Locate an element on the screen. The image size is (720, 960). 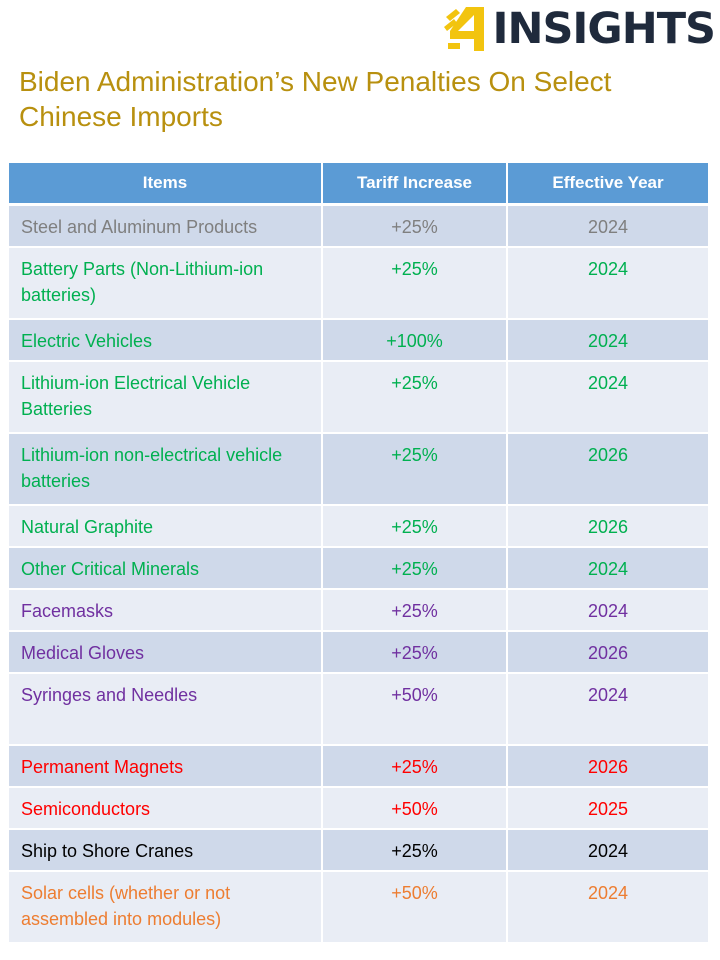
item-cell: Other Critical Minerals is located at coordinates (166, 568).